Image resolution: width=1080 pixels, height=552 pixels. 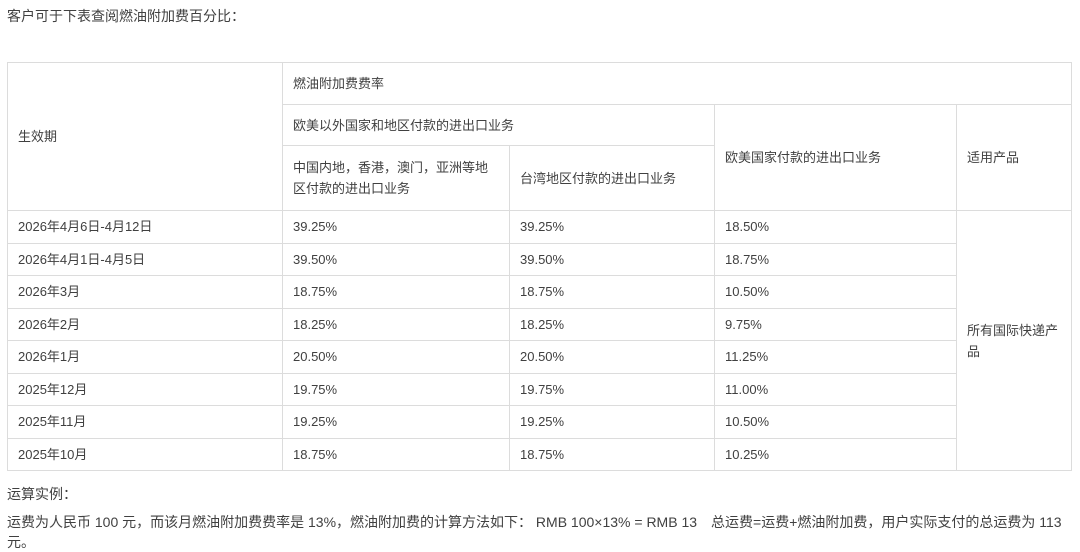 I want to click on calculation-example-label: 运算实例：, so click(x=42, y=494).